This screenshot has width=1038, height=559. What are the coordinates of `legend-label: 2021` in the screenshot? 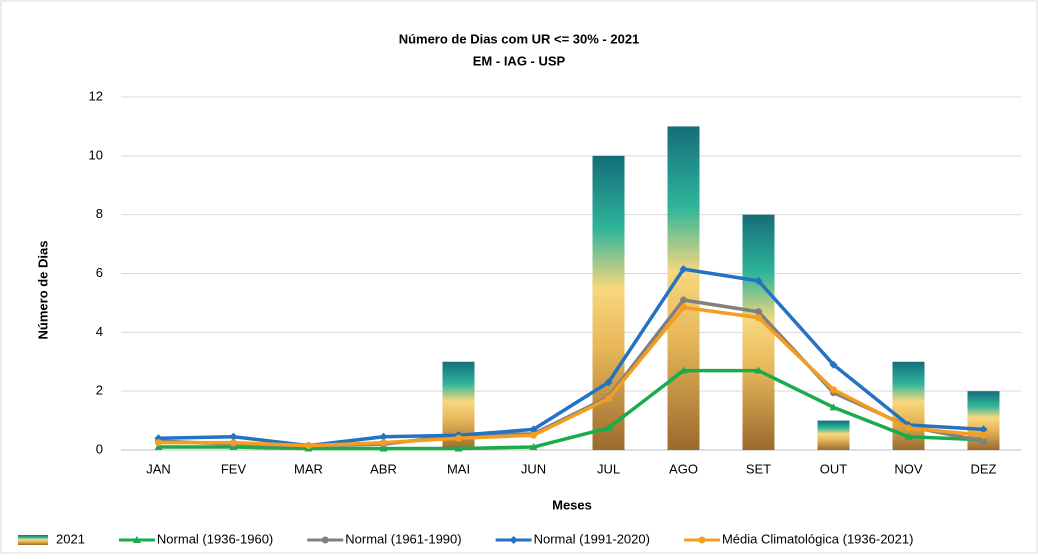 It's located at (70, 538).